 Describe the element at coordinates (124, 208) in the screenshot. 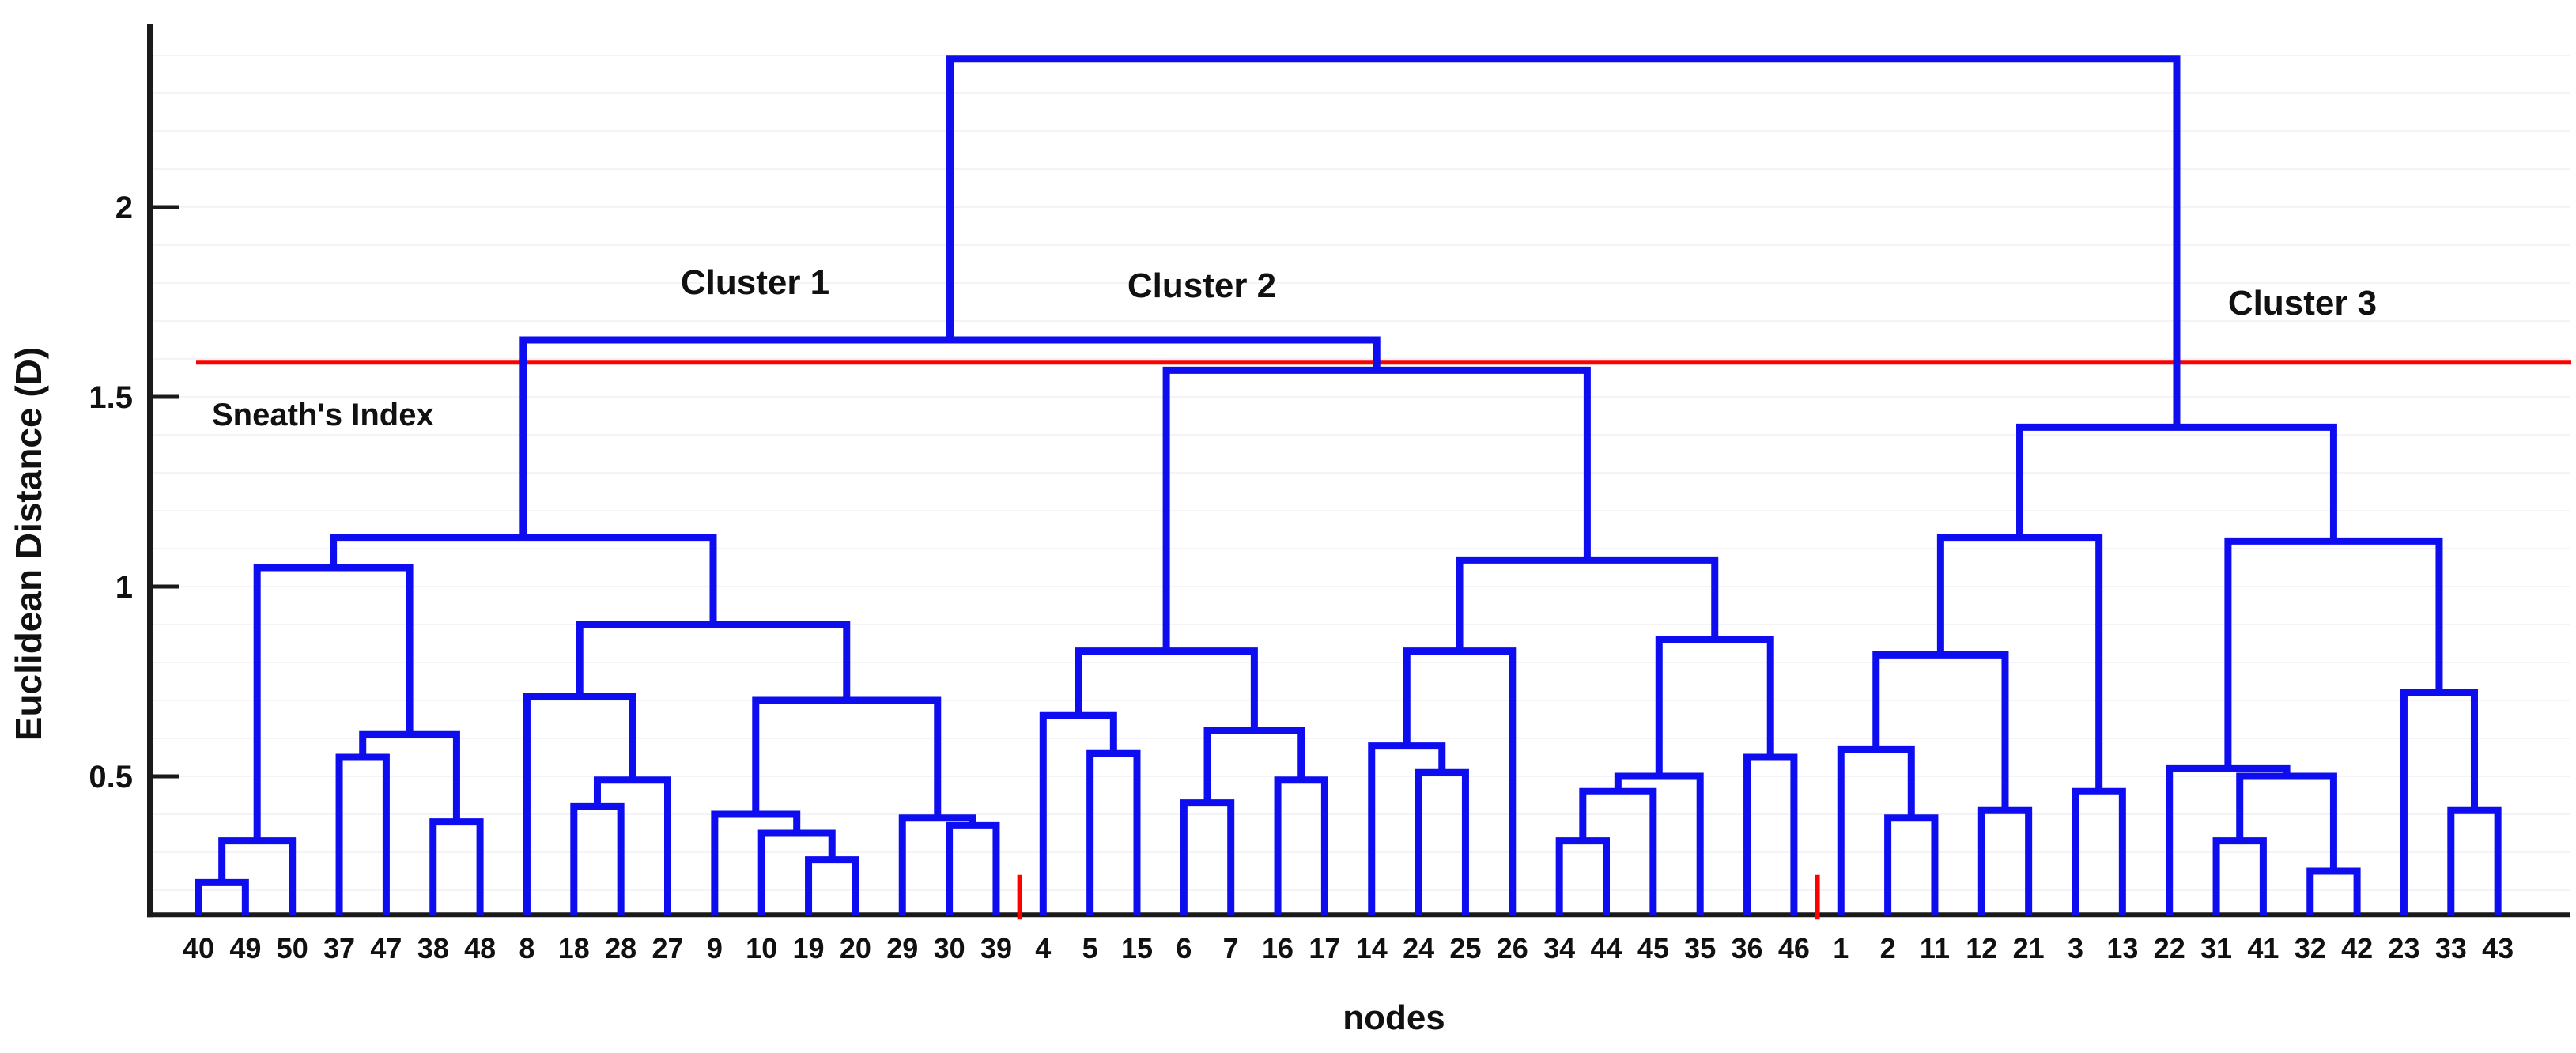

I see `y-tick-label: 2` at that location.